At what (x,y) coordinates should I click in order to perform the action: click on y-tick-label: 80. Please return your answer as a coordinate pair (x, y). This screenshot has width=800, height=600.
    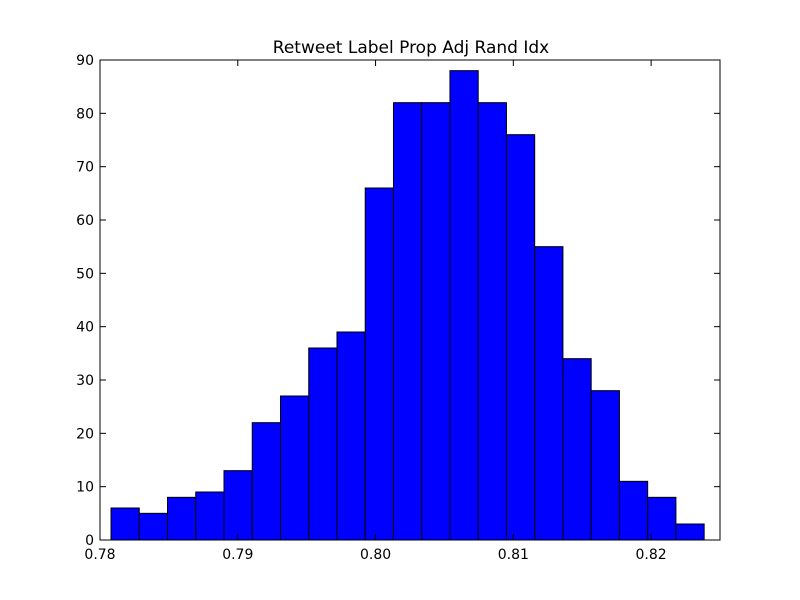
    Looking at the image, I should click on (85, 114).